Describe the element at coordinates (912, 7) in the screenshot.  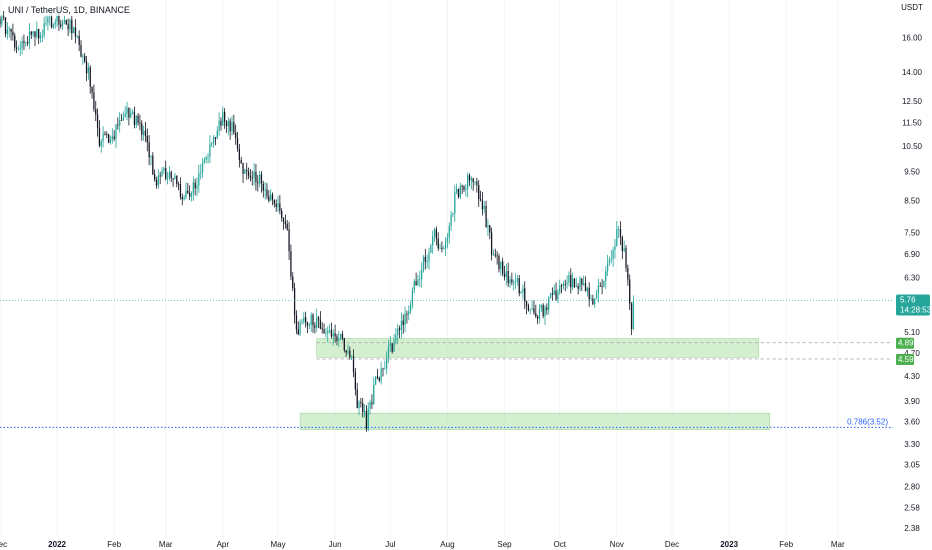
I see `currency-label: USDT` at that location.